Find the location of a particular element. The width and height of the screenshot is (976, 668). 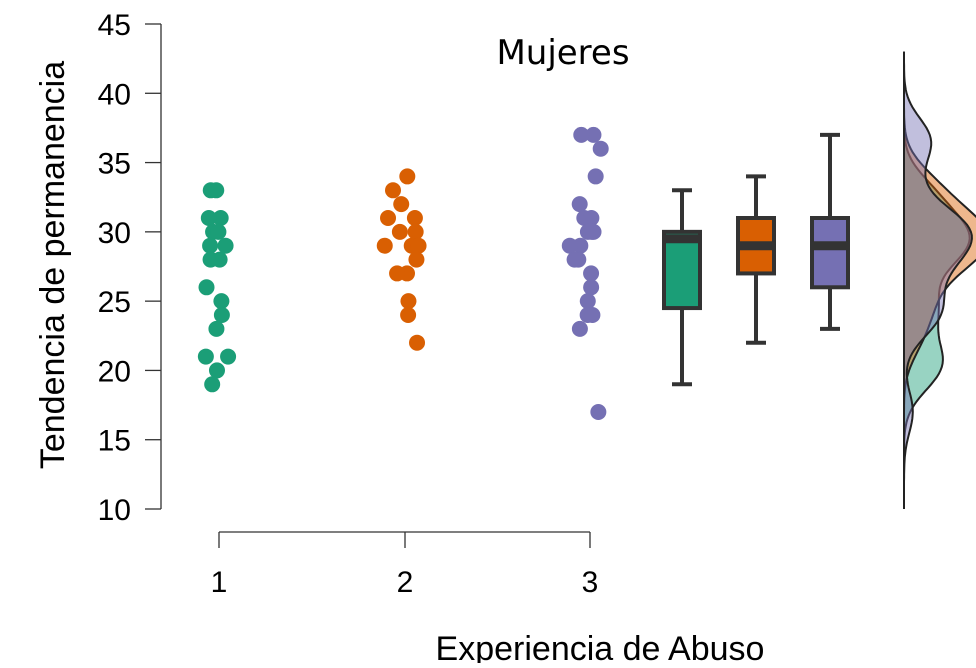

y-tick-label: 10 is located at coordinates (114, 510).